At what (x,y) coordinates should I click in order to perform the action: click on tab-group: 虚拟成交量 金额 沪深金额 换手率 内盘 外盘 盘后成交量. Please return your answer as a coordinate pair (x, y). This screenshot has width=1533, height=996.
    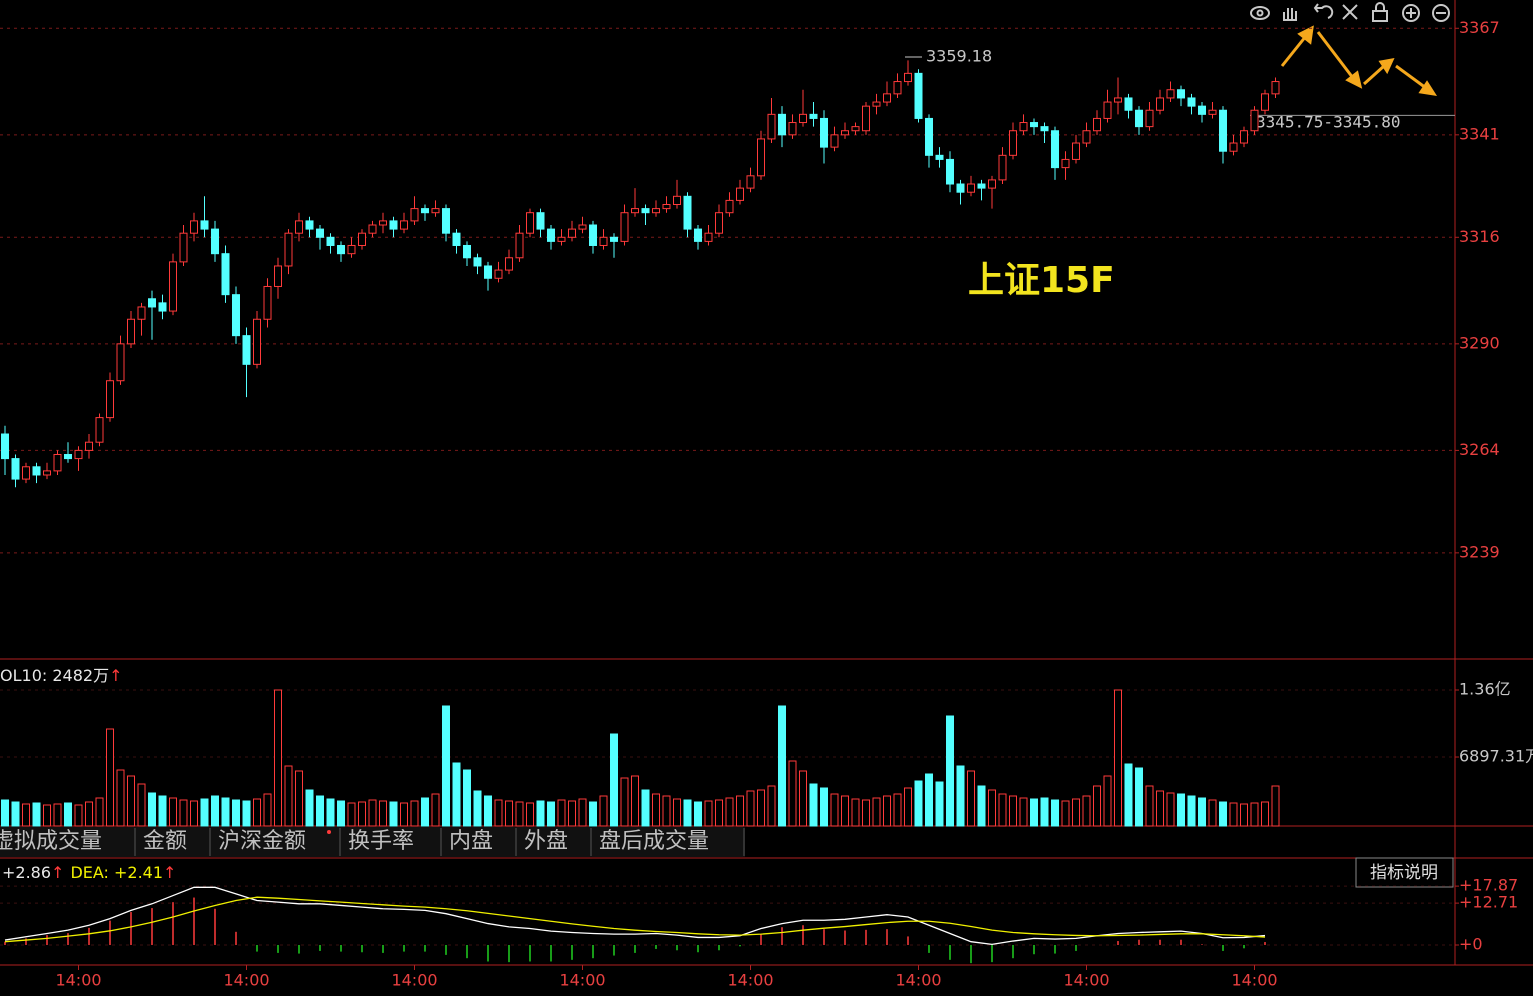
    Looking at the image, I should click on (372, 842).